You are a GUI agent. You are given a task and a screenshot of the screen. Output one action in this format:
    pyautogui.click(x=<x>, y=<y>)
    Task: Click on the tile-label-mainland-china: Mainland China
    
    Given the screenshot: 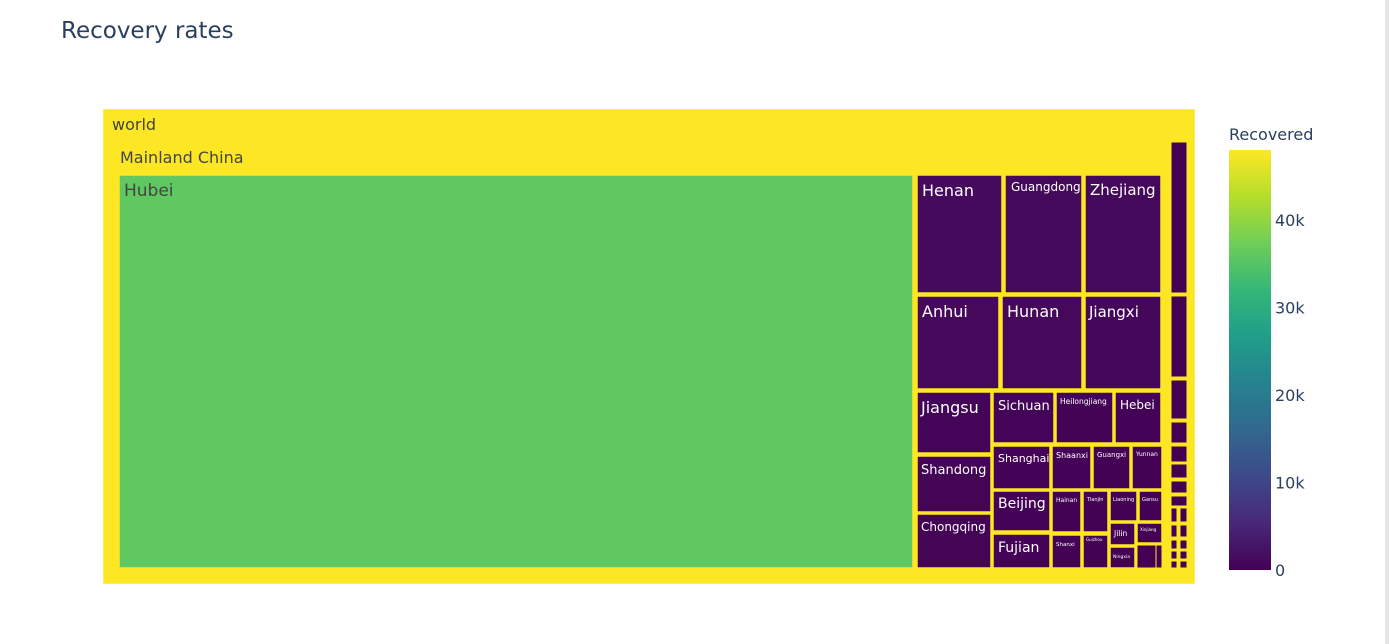 What is the action you would take?
    pyautogui.click(x=182, y=157)
    